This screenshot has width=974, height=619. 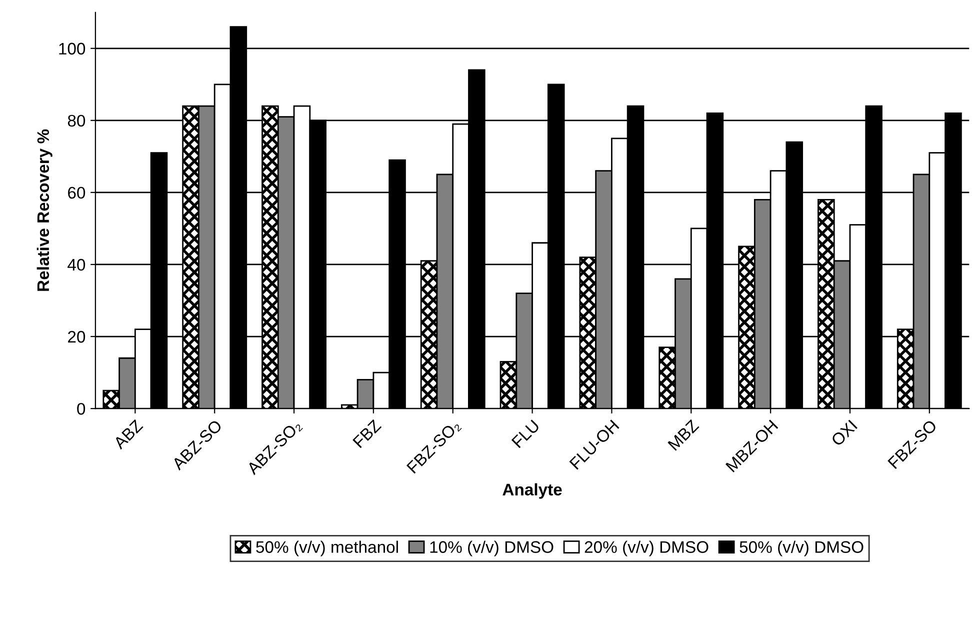 What do you see at coordinates (81, 408) in the screenshot?
I see `y-tick-label: 0` at bounding box center [81, 408].